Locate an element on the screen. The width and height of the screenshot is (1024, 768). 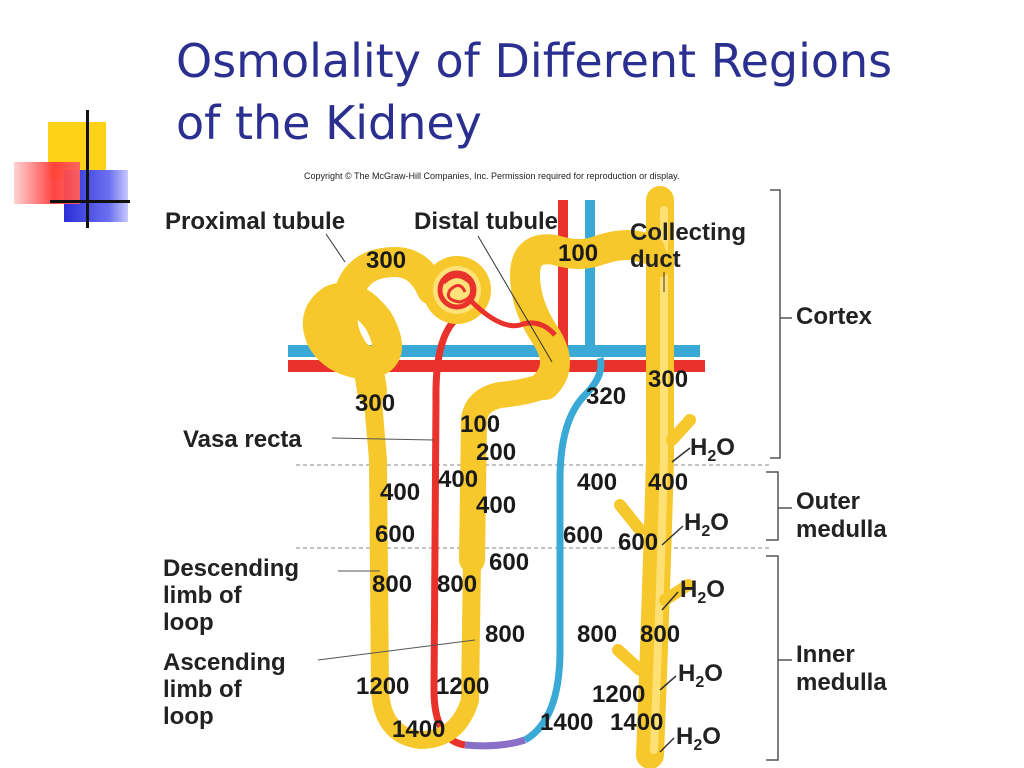
label-distal-tubule: Distal tubule is located at coordinates (486, 221).